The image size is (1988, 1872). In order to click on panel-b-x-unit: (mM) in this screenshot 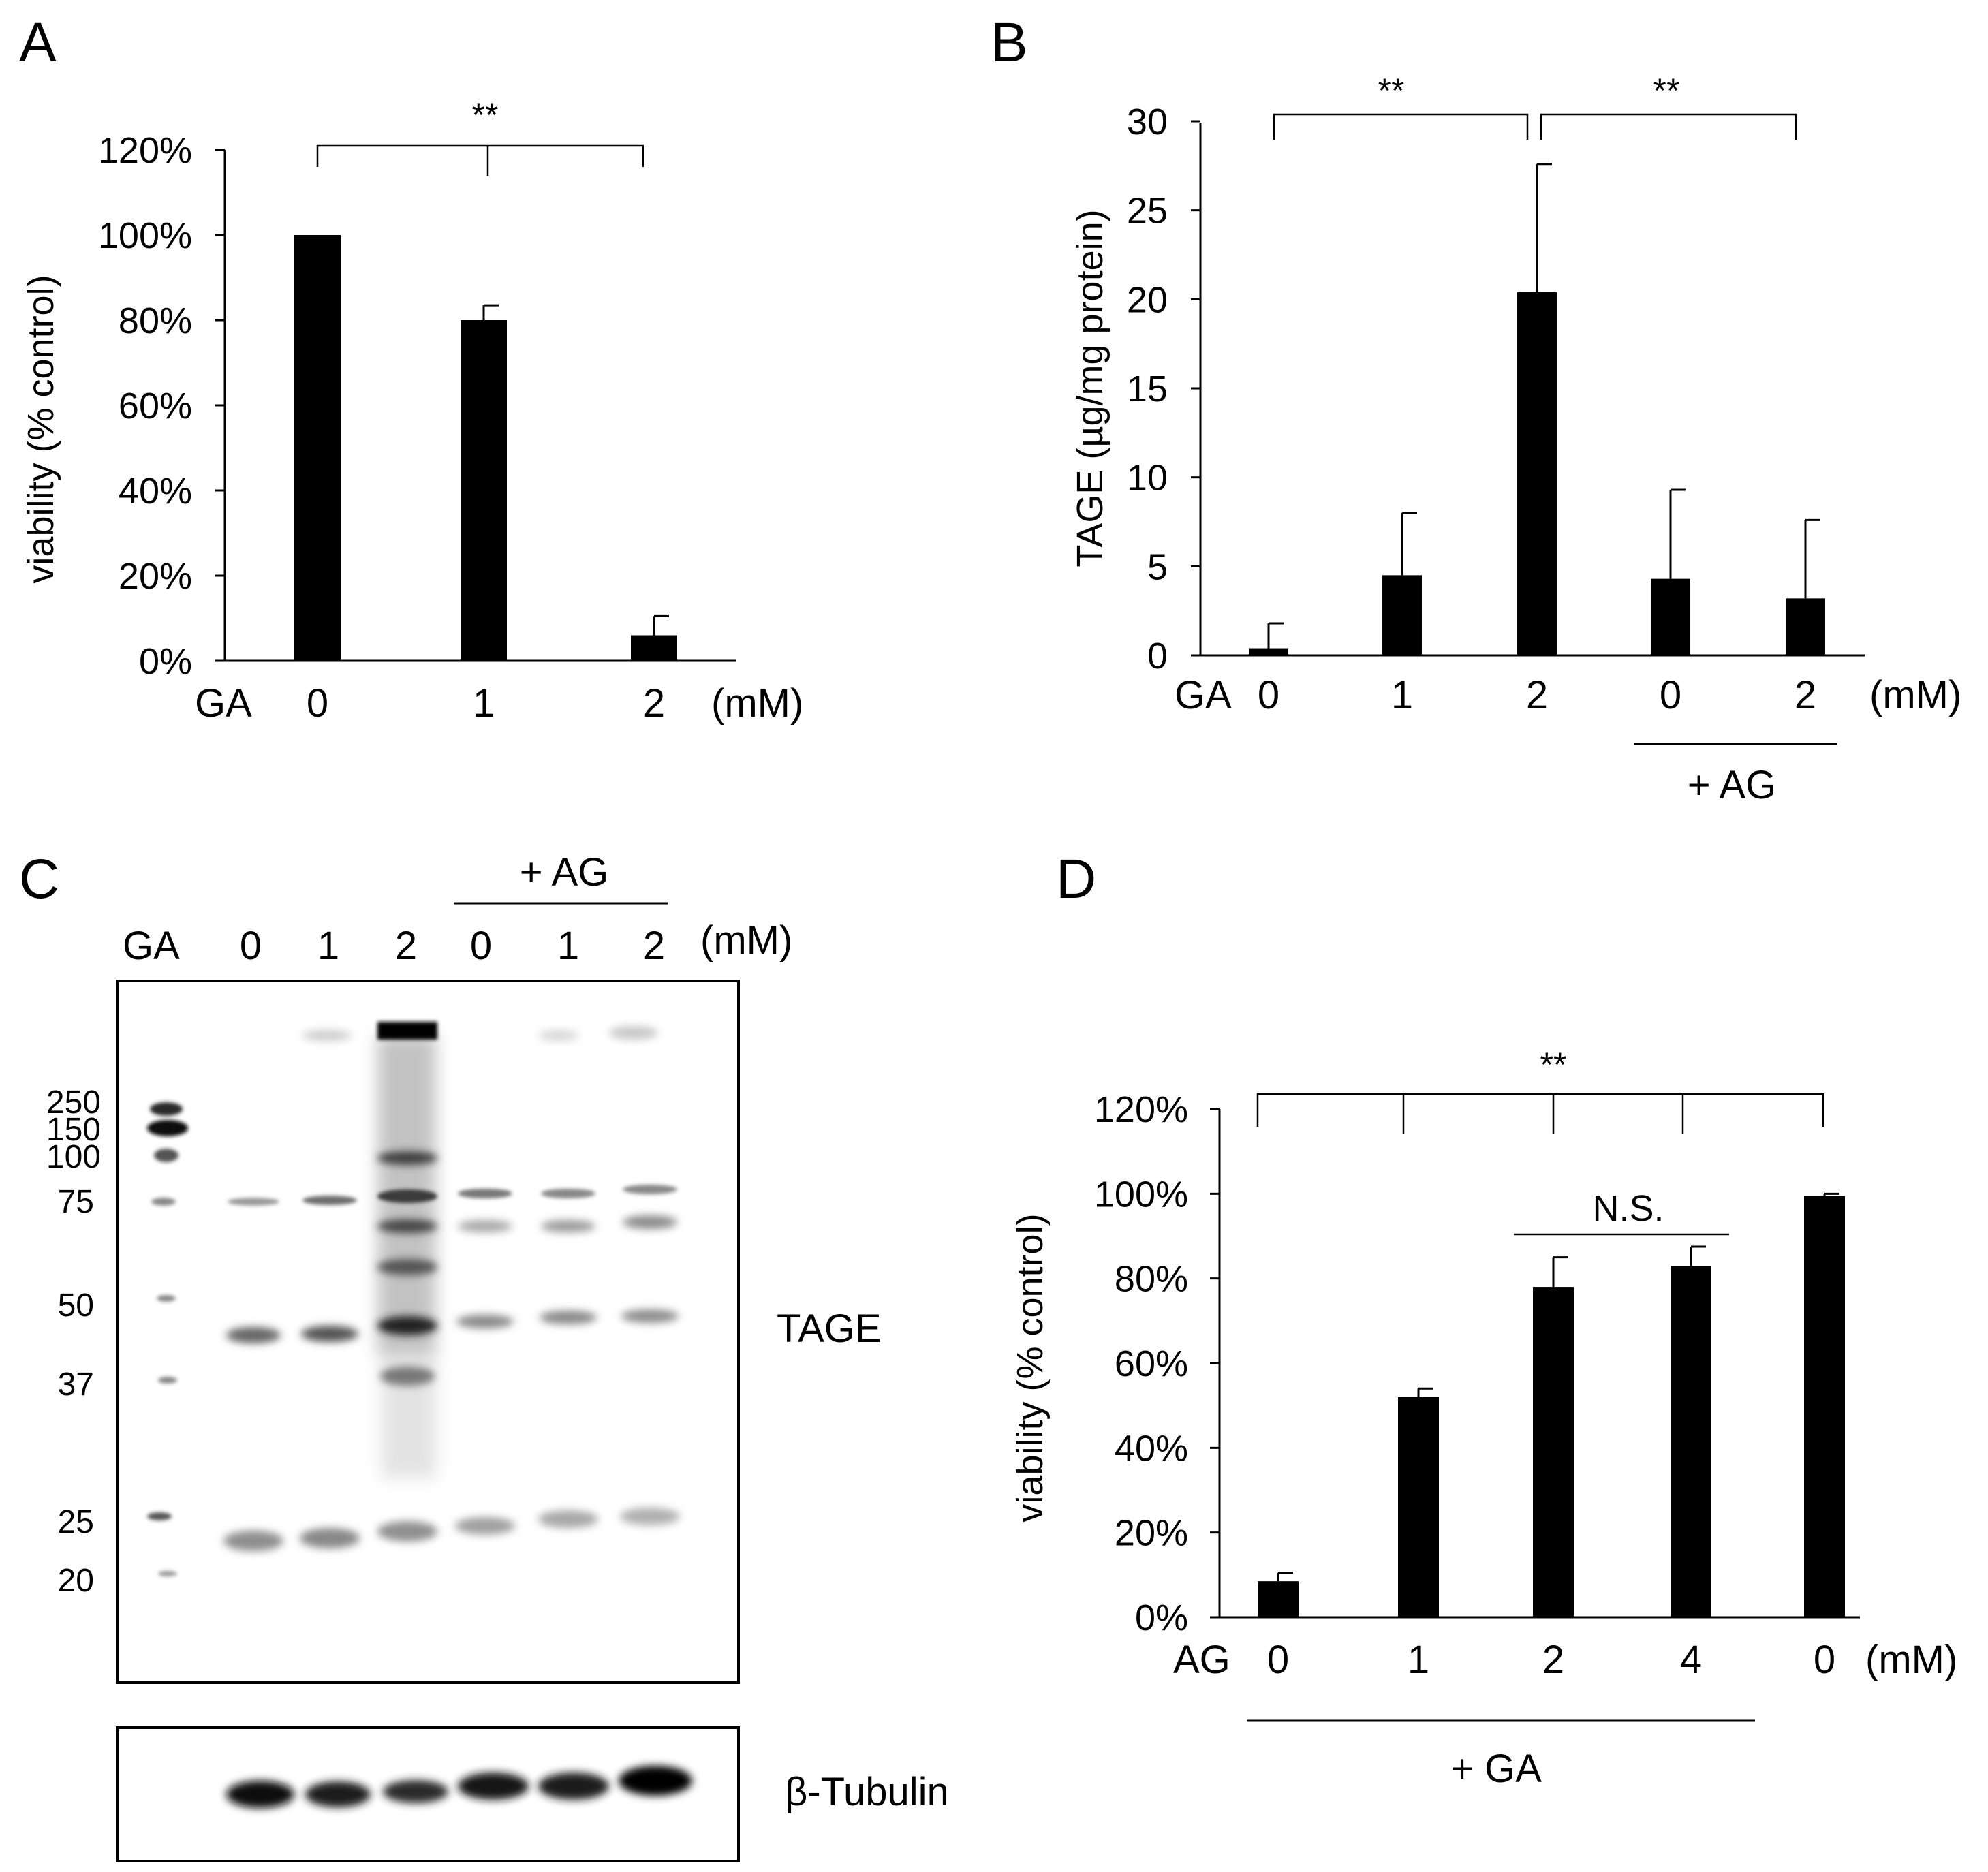, I will do `click(1915, 695)`.